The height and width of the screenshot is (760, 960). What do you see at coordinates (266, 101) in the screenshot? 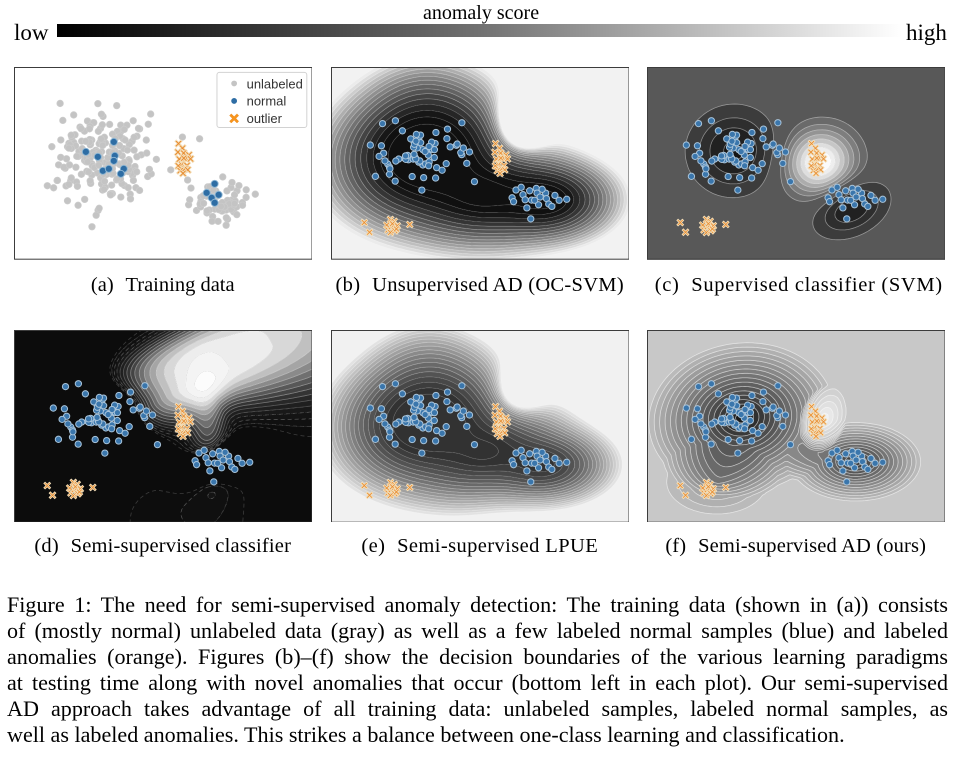
I see `svg-text: normal` at bounding box center [266, 101].